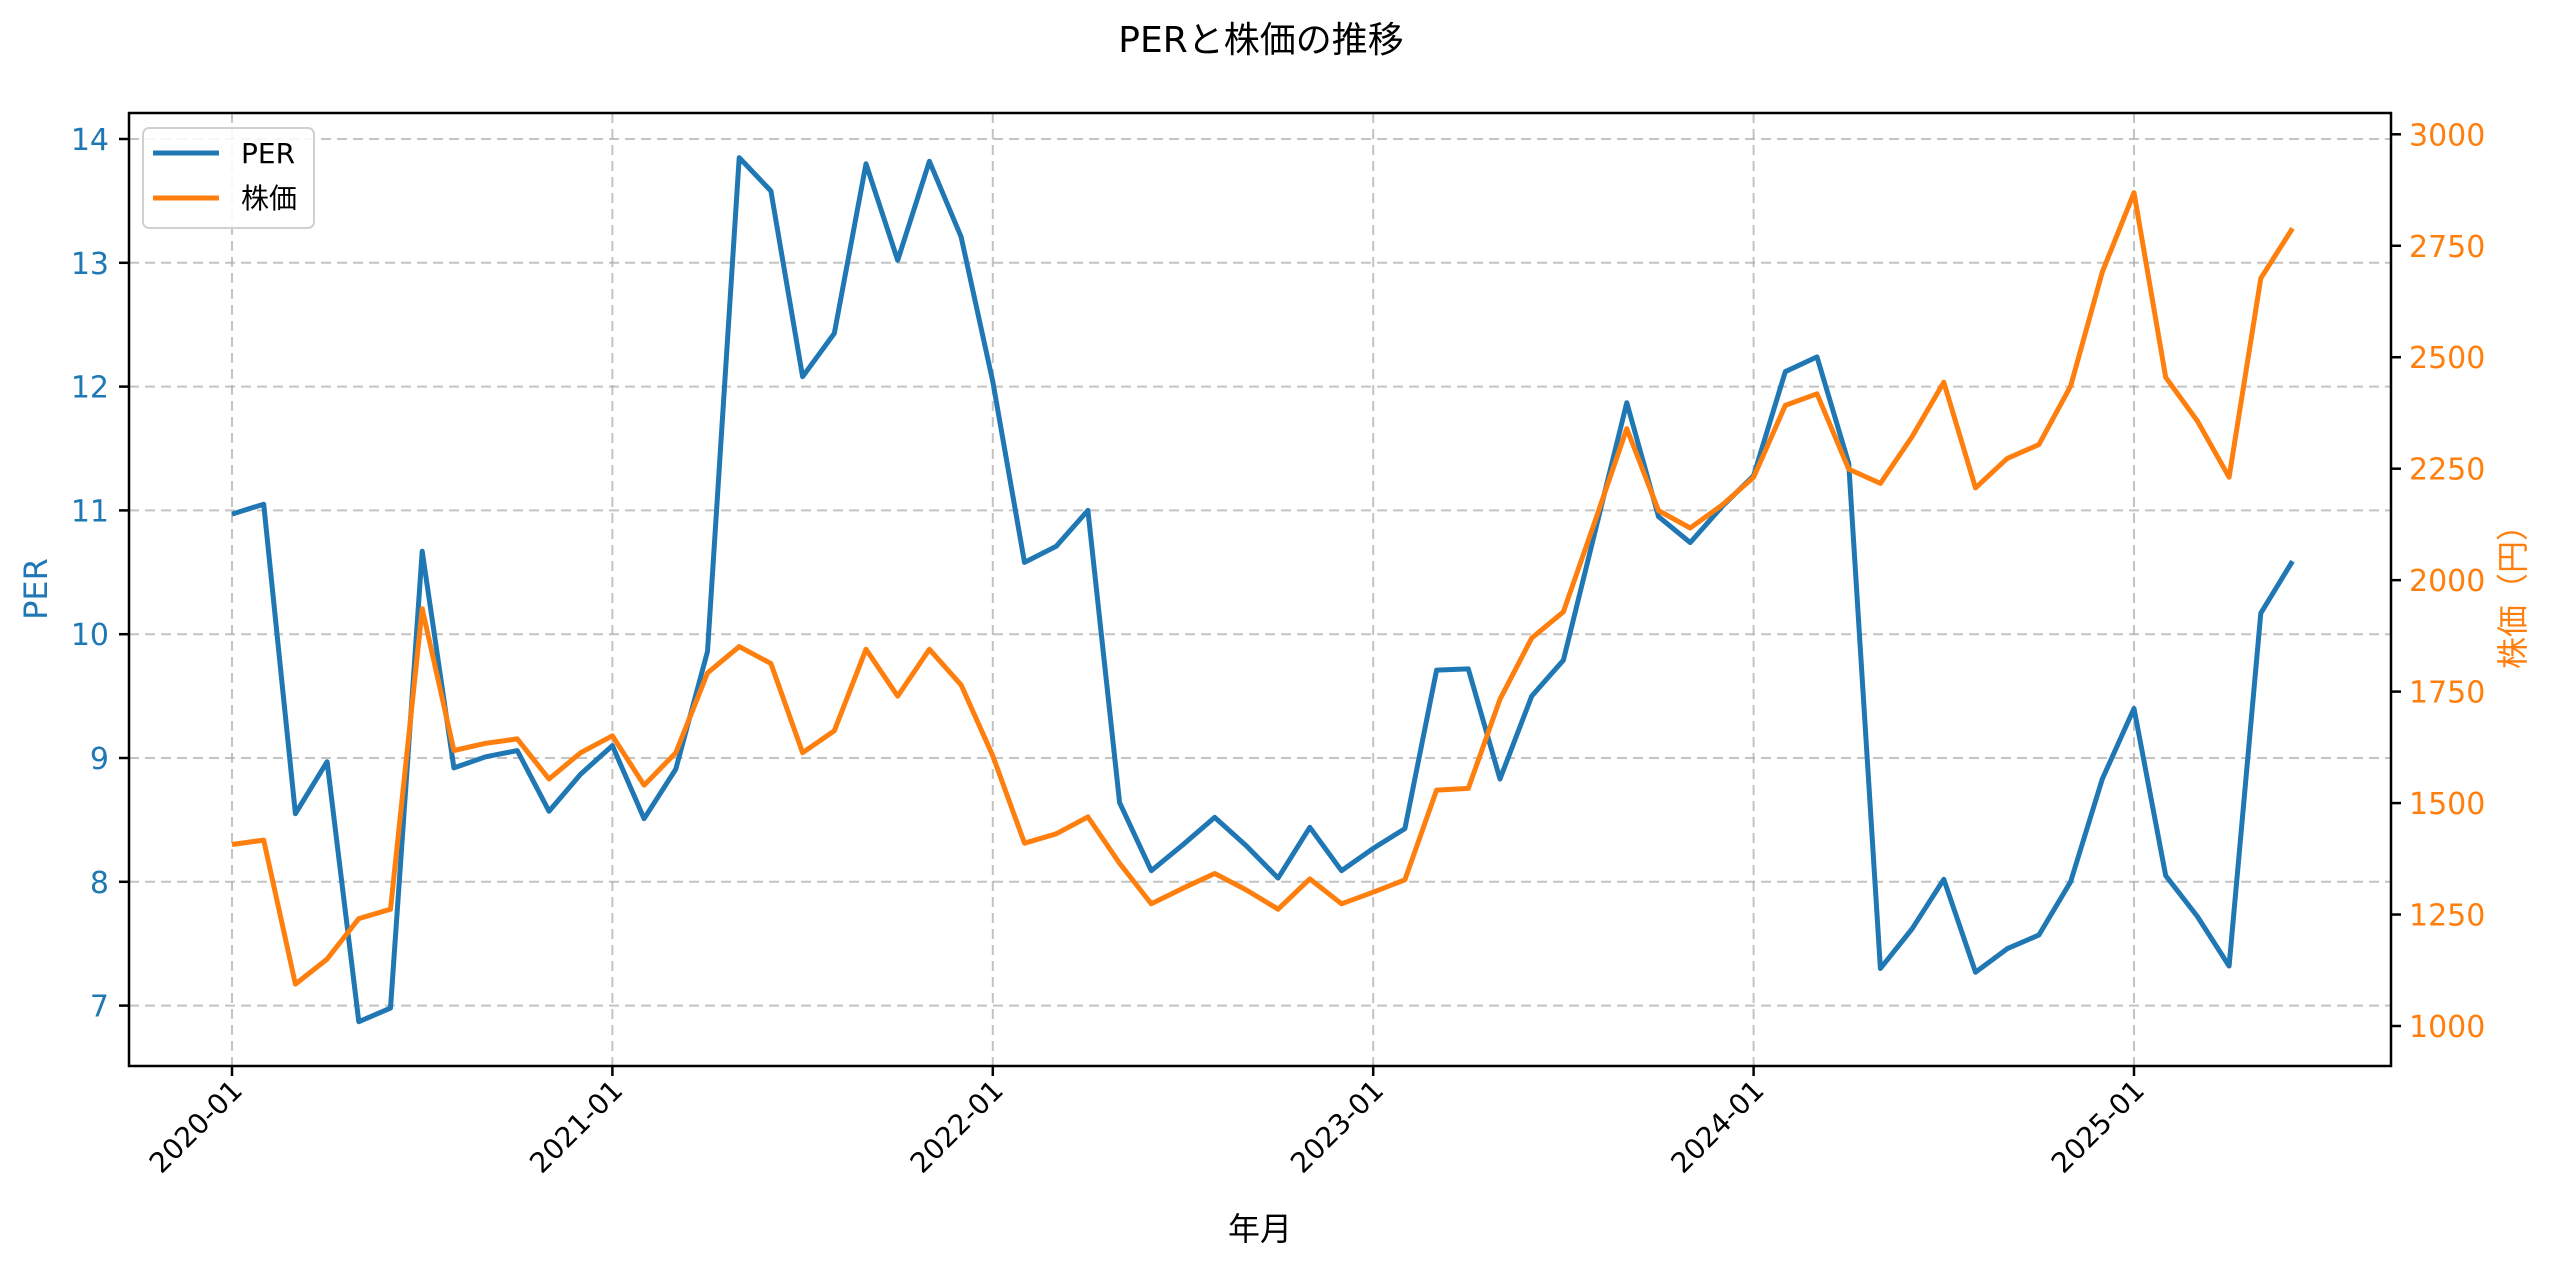  I want to click on right-tick-label: 1250, so click(2447, 916).